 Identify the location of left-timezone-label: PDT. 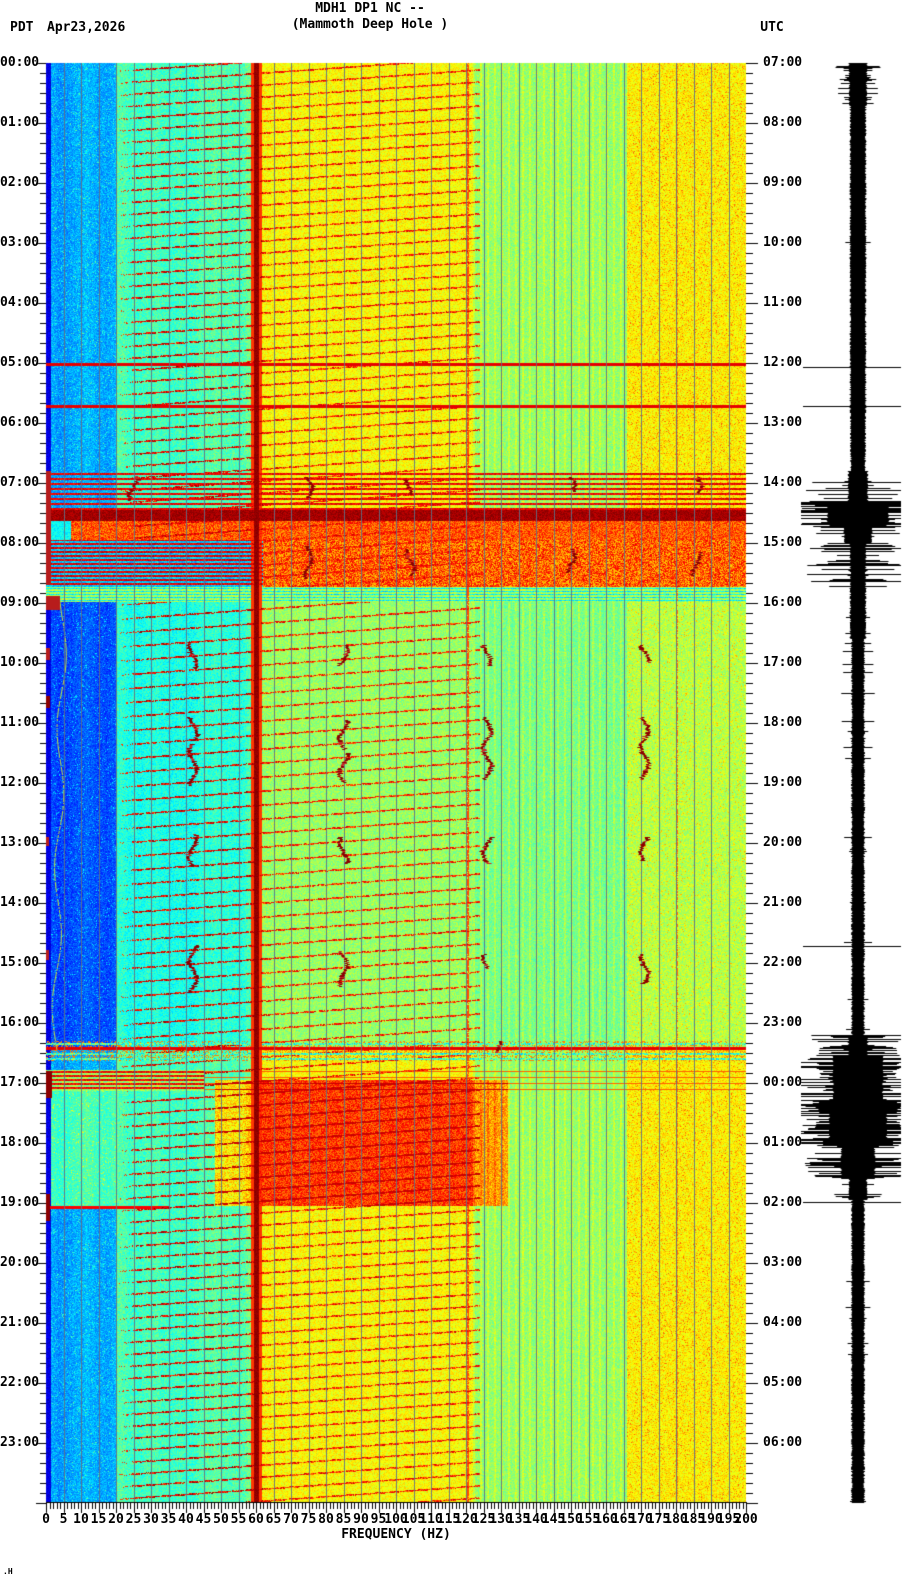
(22, 27).